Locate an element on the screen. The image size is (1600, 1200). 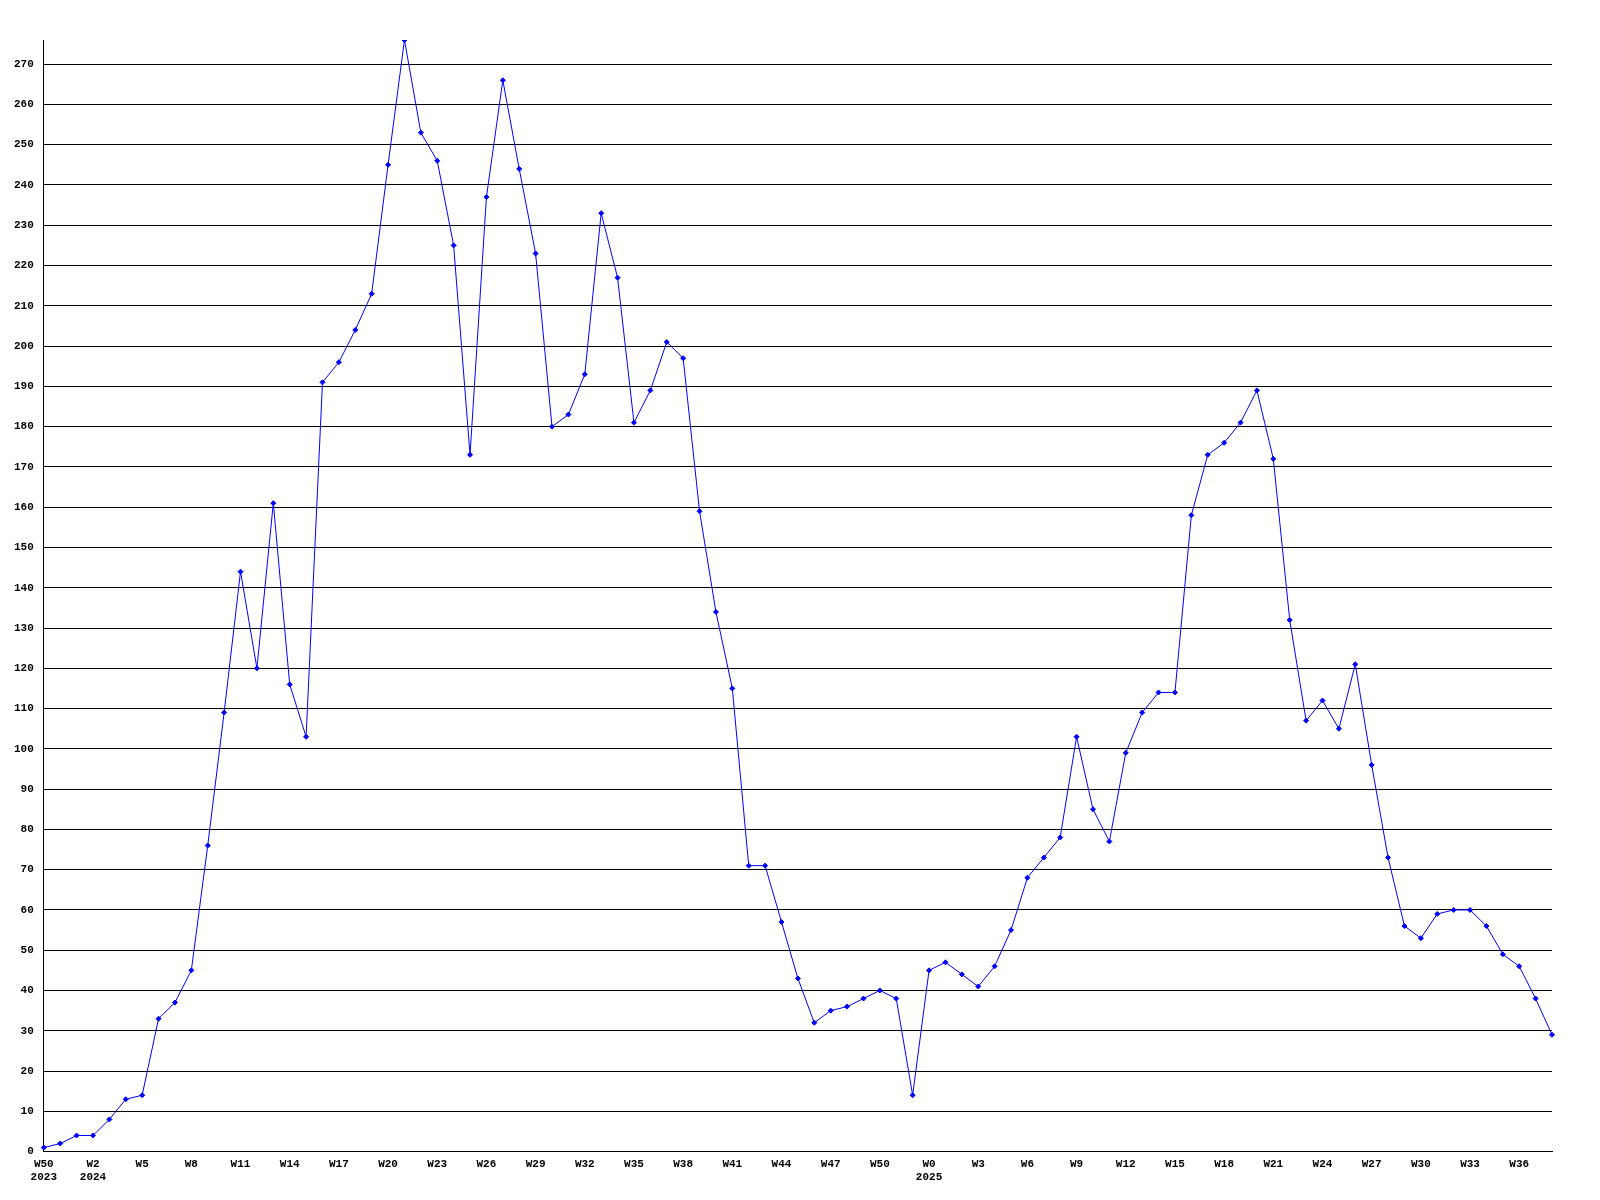
x-tick-label: W36 is located at coordinates (1519, 1163).